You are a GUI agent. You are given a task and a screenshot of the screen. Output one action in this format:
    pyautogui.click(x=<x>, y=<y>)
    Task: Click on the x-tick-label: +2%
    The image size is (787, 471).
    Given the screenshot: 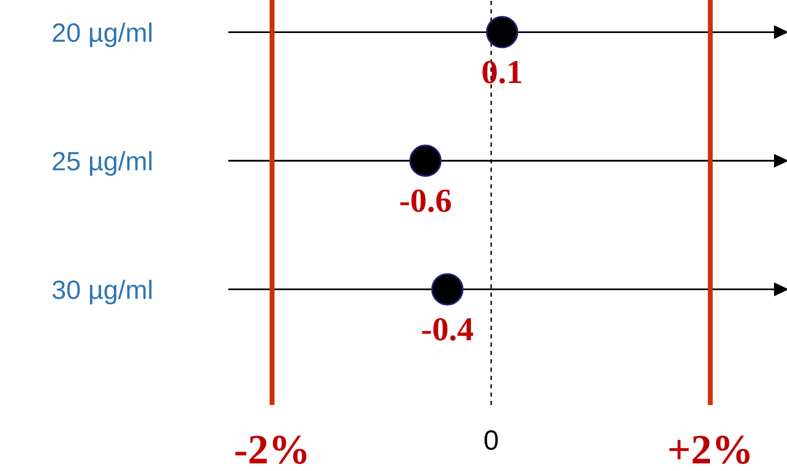 What is the action you would take?
    pyautogui.click(x=709, y=450)
    